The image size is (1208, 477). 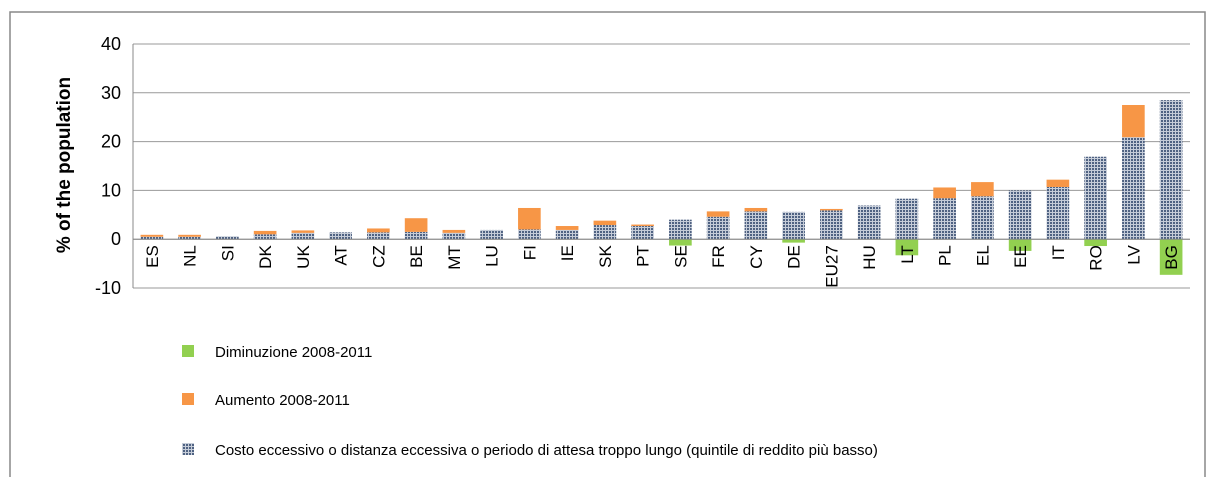 I want to click on x-tick-label: PL, so click(x=945, y=255).